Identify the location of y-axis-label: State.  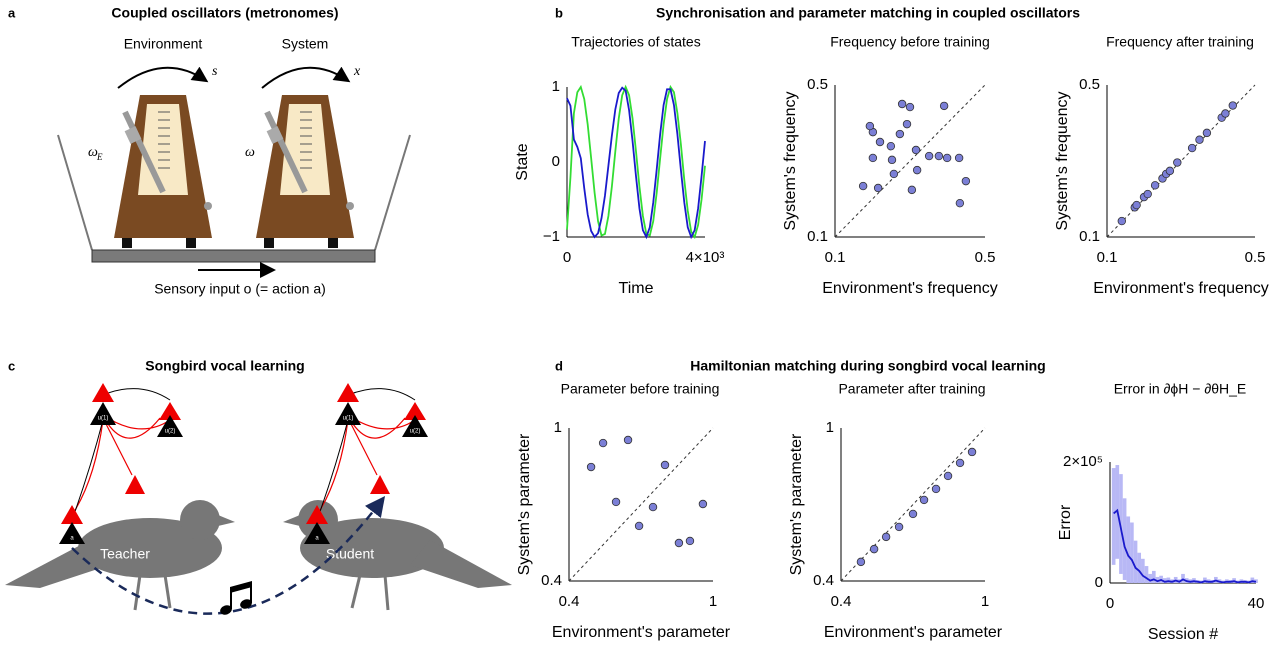
(522, 161).